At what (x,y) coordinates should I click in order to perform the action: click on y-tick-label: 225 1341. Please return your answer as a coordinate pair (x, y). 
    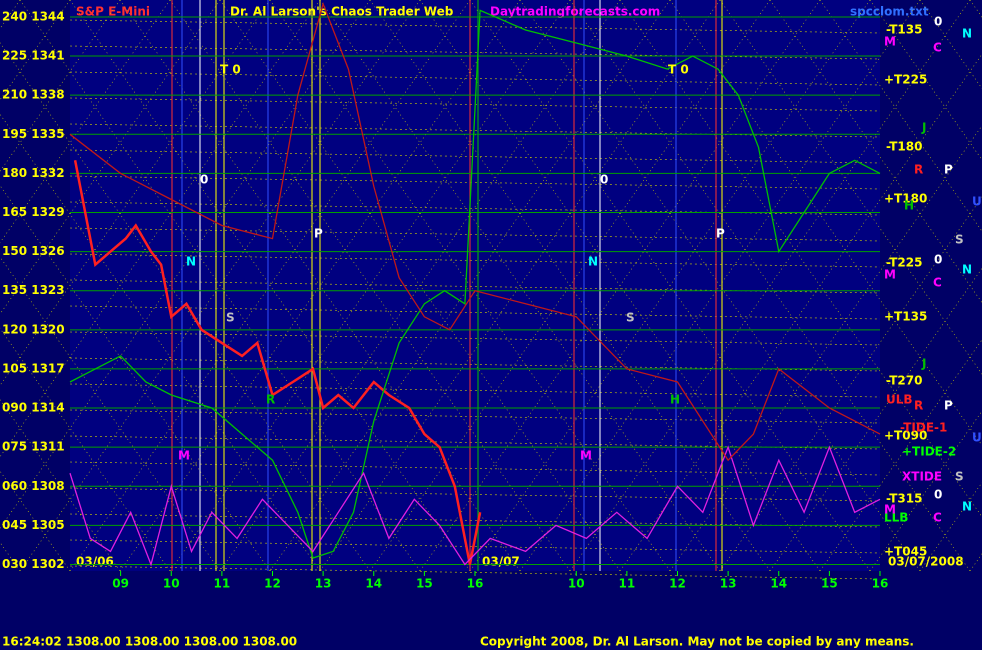
    Looking at the image, I should click on (33, 56).